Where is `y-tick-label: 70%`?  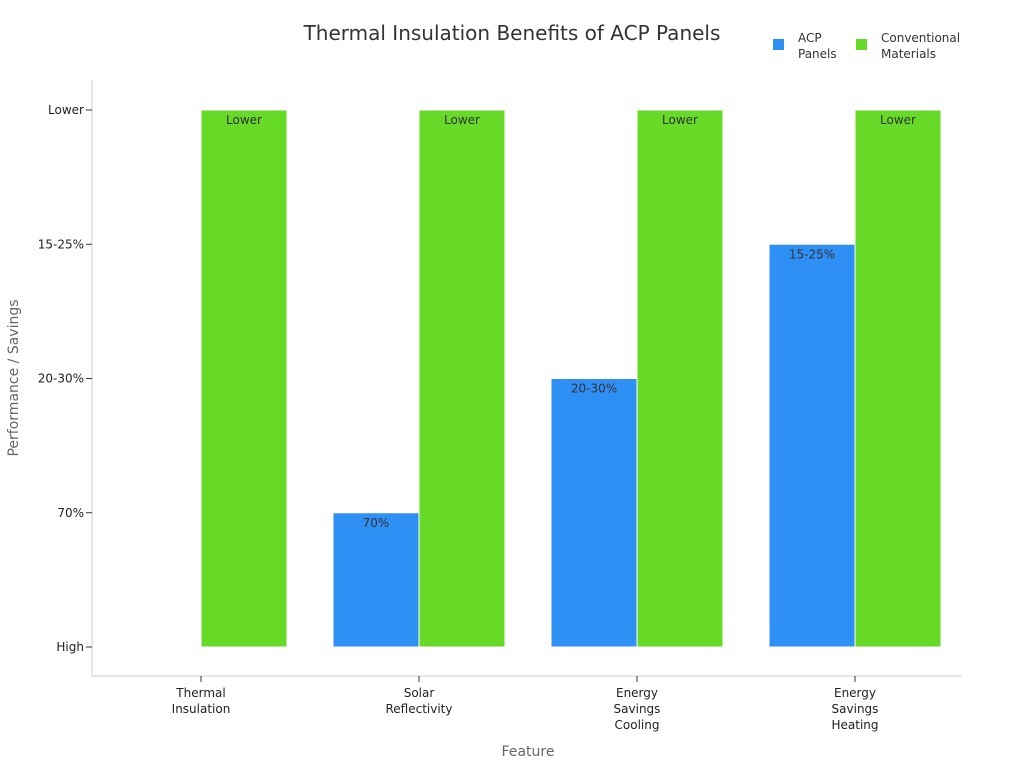
y-tick-label: 70% is located at coordinates (70, 513).